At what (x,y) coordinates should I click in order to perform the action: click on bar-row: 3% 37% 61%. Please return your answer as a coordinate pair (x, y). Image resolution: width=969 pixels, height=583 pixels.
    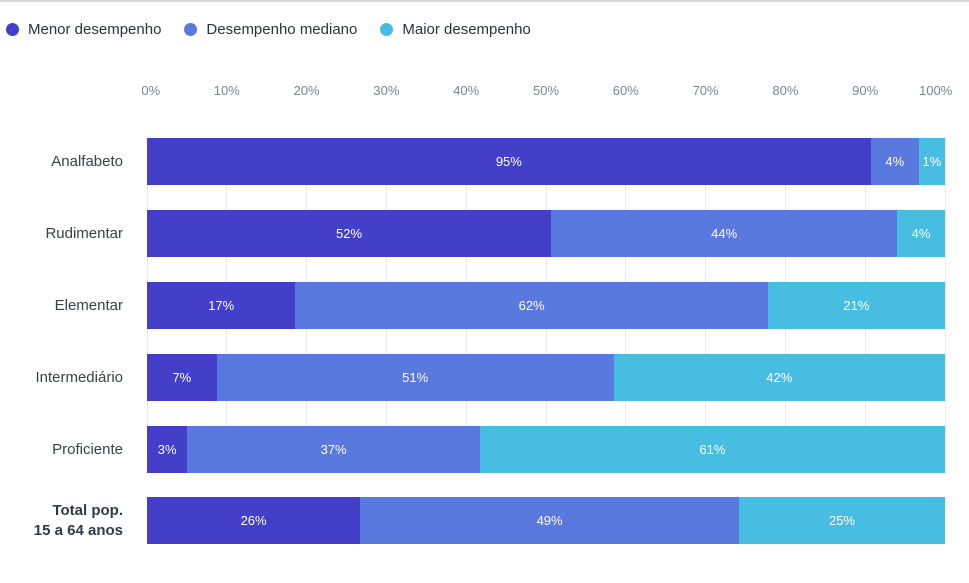
    Looking at the image, I should click on (546, 449).